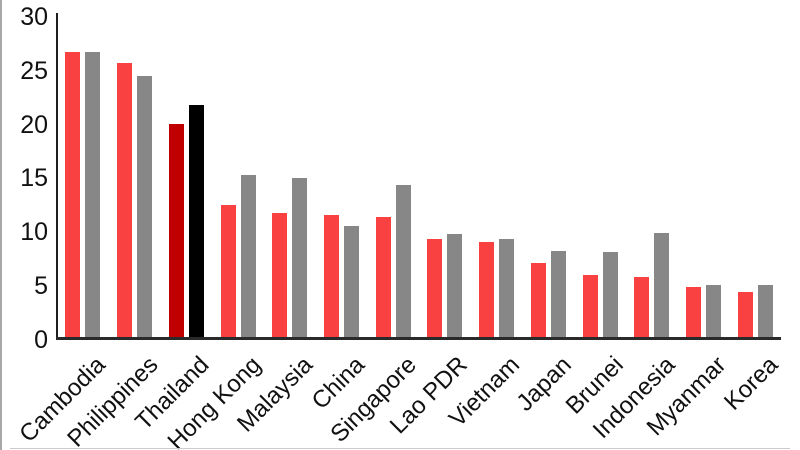  Describe the element at coordinates (34, 124) in the screenshot. I see `y-tick-label-20: 20` at that location.